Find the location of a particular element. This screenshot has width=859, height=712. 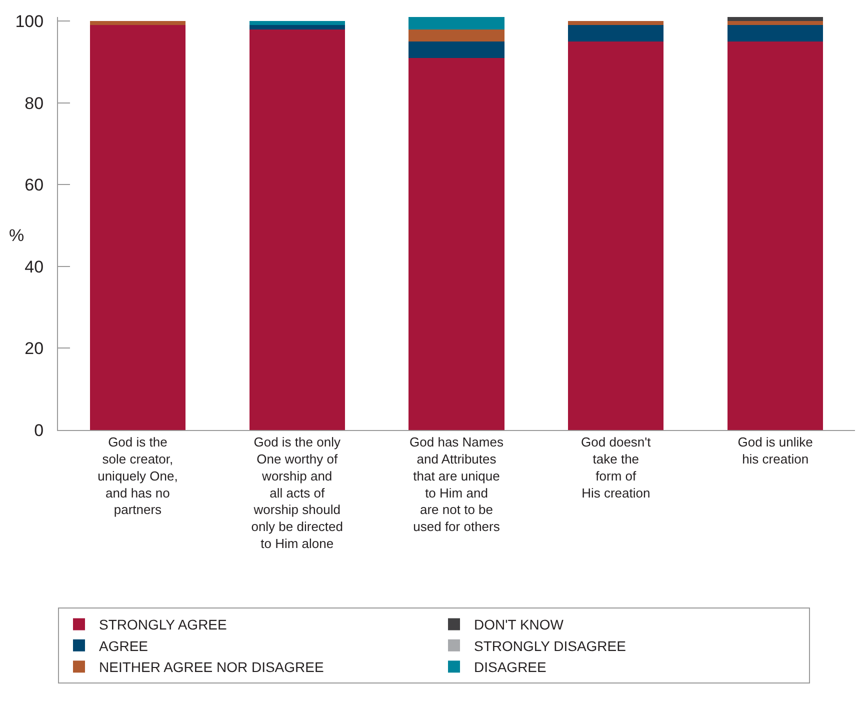

legend-label: STRONGLY DISAGREE is located at coordinates (550, 646).